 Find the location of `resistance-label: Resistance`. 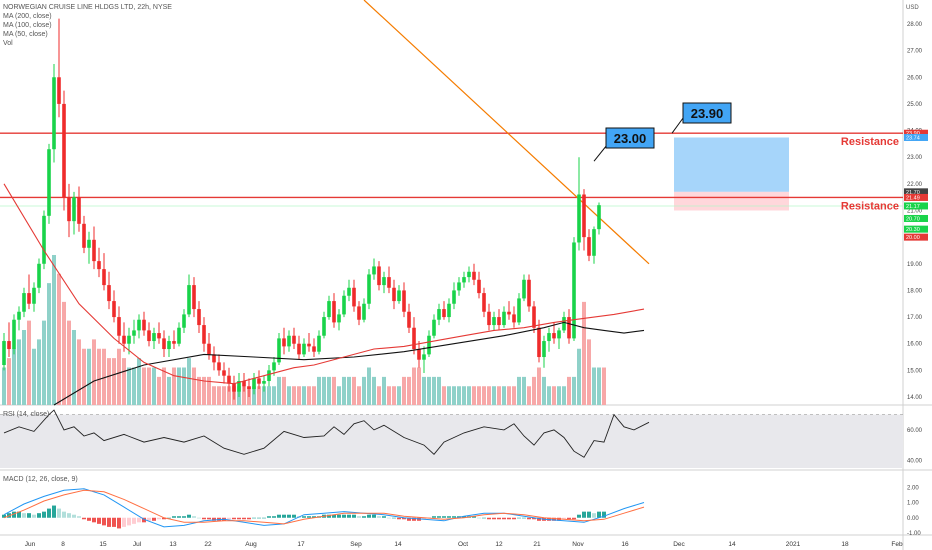

resistance-label: Resistance is located at coordinates (870, 142).